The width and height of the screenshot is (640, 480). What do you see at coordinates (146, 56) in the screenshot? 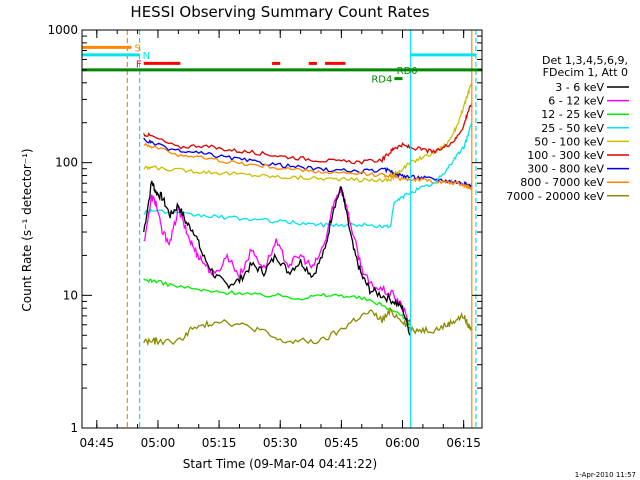
I see `flag-label-n: N` at bounding box center [146, 56].